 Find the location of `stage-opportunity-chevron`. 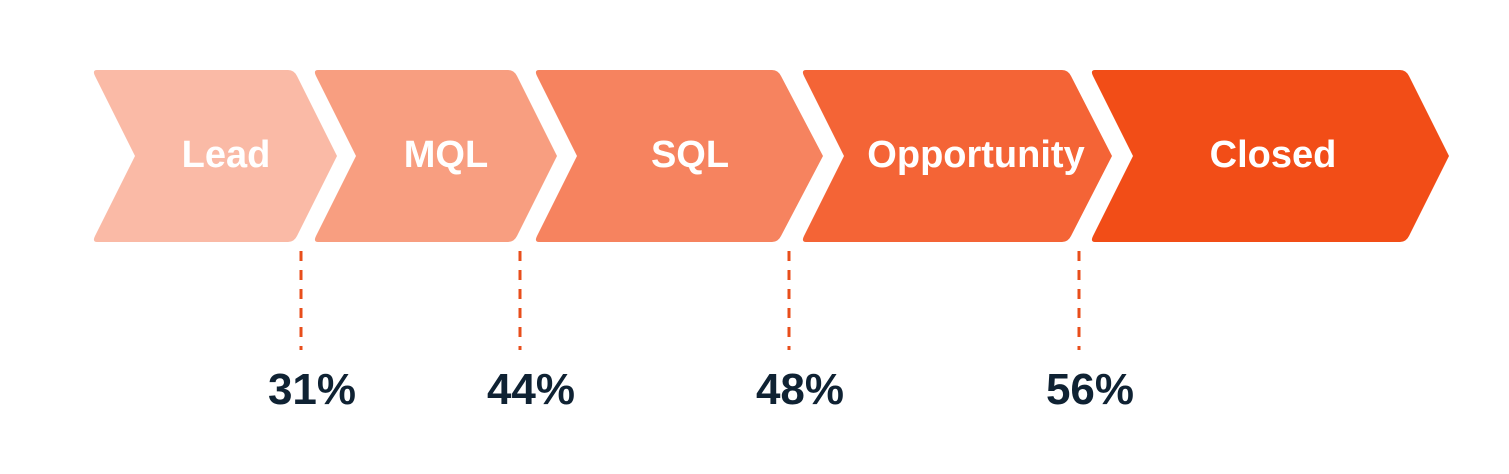

stage-opportunity-chevron is located at coordinates (957, 156).